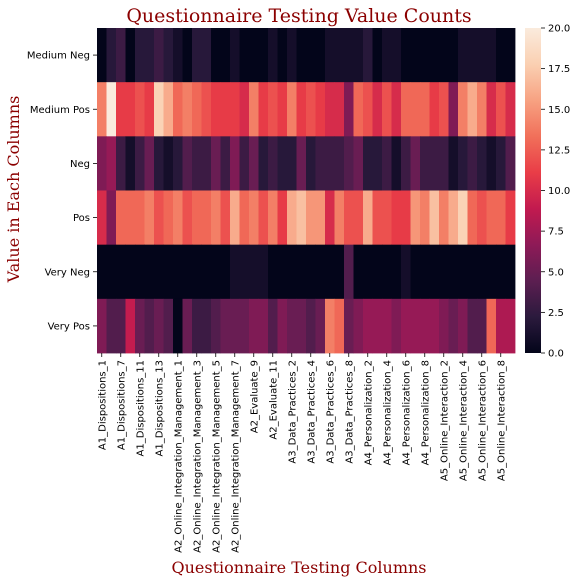 This screenshot has height=584, width=578. Describe the element at coordinates (559, 29) in the screenshot. I see `colorbar-tick-label: 20.0` at that location.